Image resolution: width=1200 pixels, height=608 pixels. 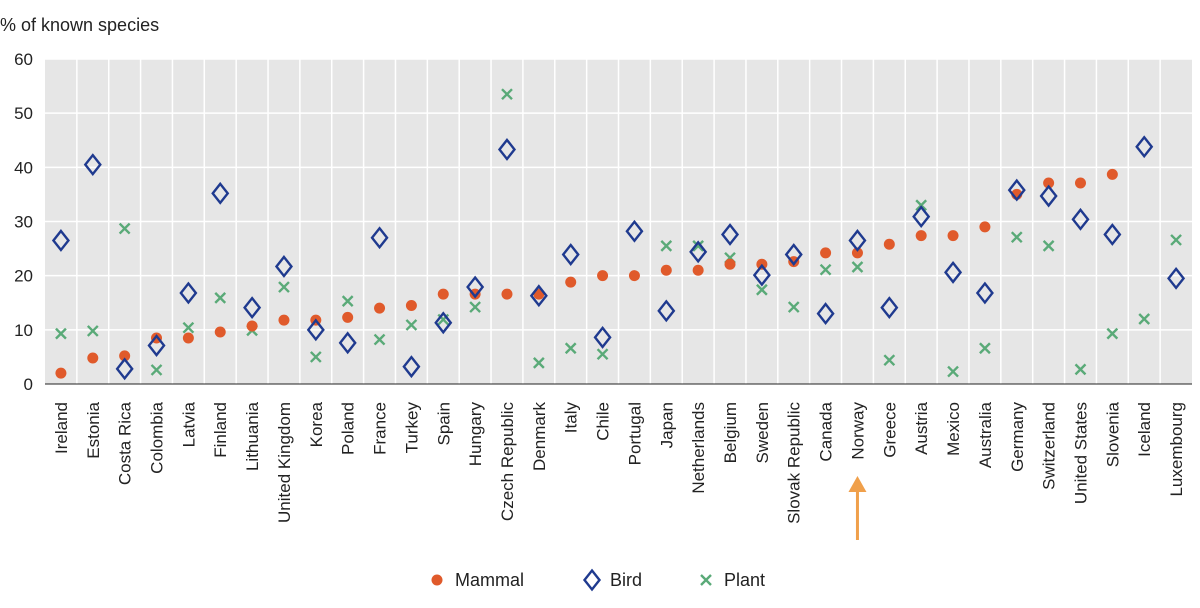 I want to click on x-tick-label-slovak-republic: Slovak Republic, so click(x=794, y=463).